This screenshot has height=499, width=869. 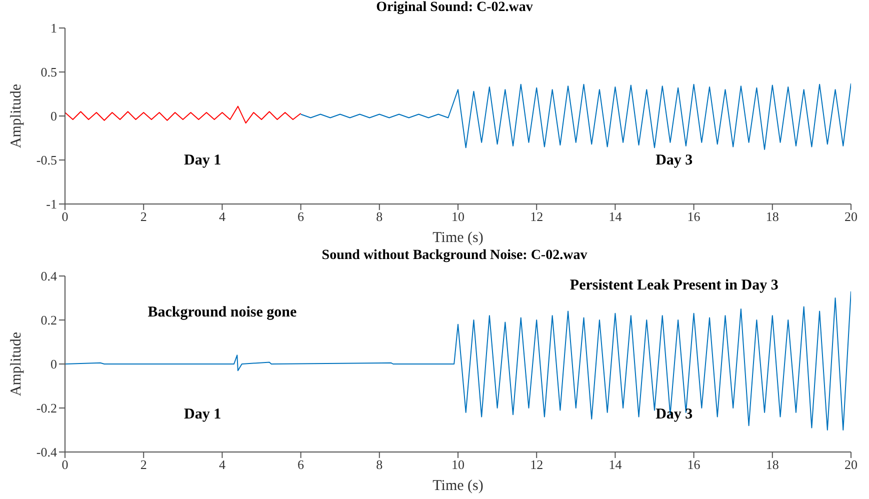 I want to click on y-tick-label: -0.4, so click(x=47, y=452).